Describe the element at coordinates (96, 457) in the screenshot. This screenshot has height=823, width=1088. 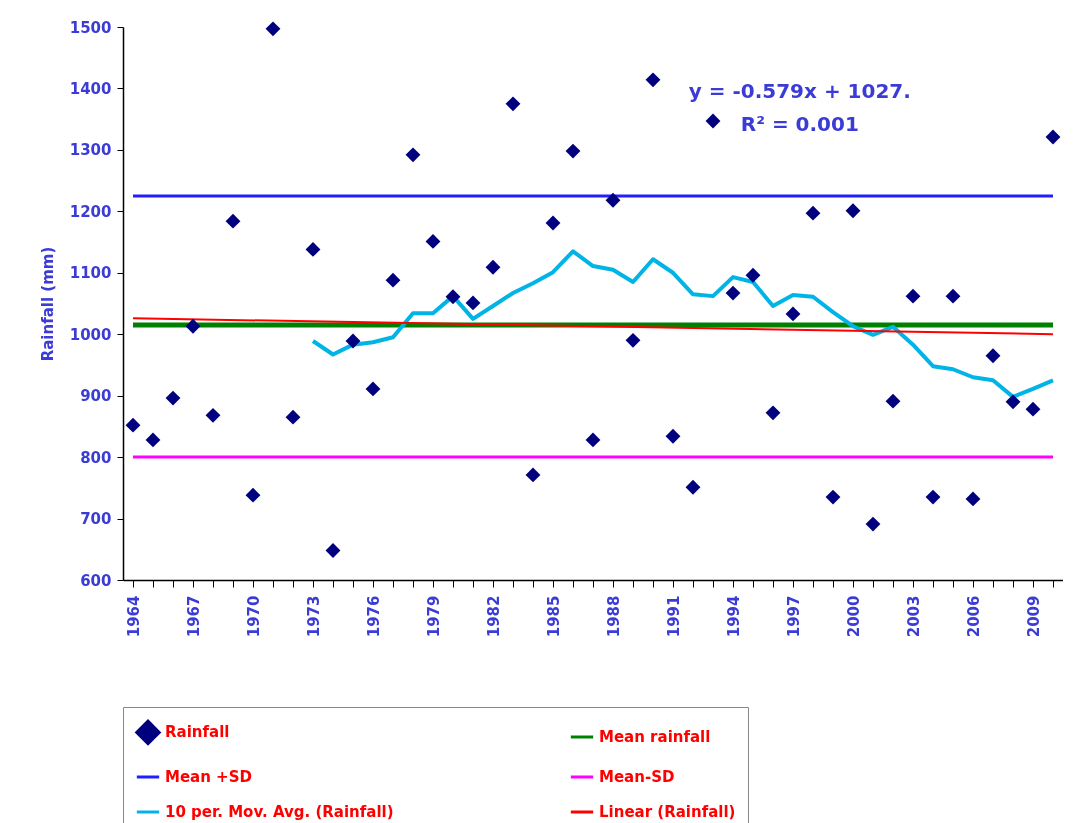
I see `y-tick-label: 800` at that location.